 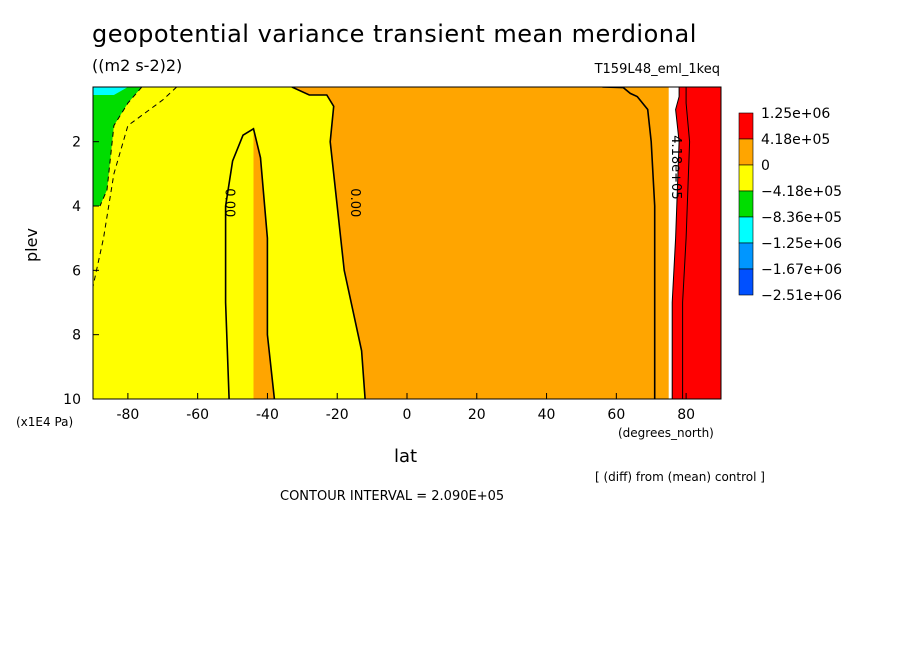 What do you see at coordinates (31, 245) in the screenshot?
I see `y-axis-label: plev` at bounding box center [31, 245].